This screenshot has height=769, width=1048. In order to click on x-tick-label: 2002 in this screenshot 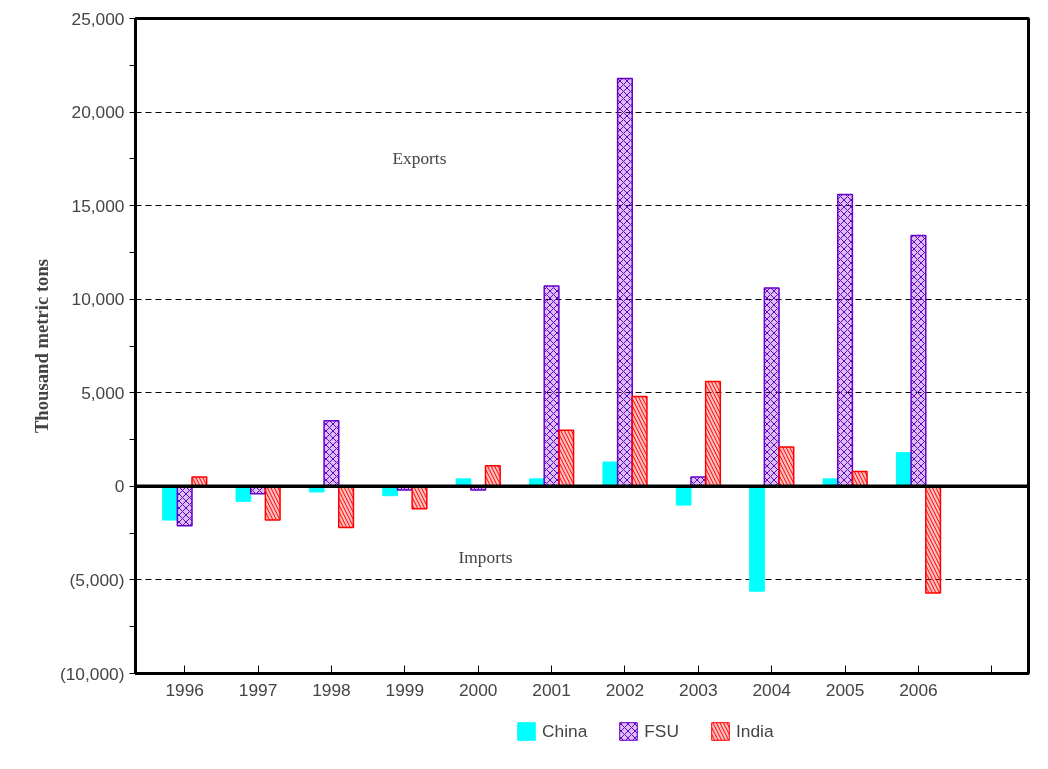, I will do `click(625, 689)`.